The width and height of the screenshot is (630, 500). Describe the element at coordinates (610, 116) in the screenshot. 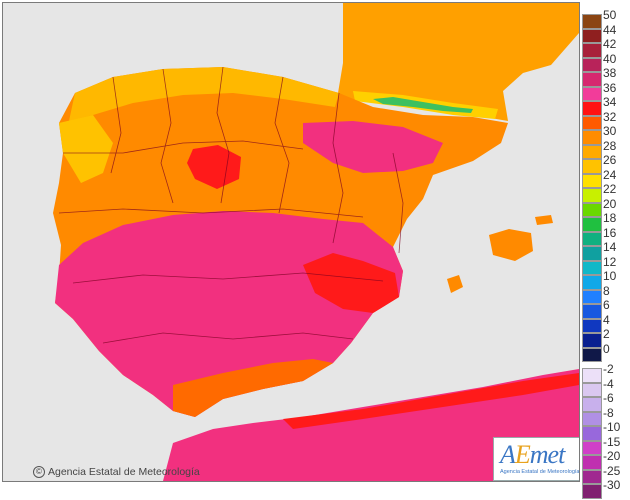

I see `legend-label-32: 32` at that location.